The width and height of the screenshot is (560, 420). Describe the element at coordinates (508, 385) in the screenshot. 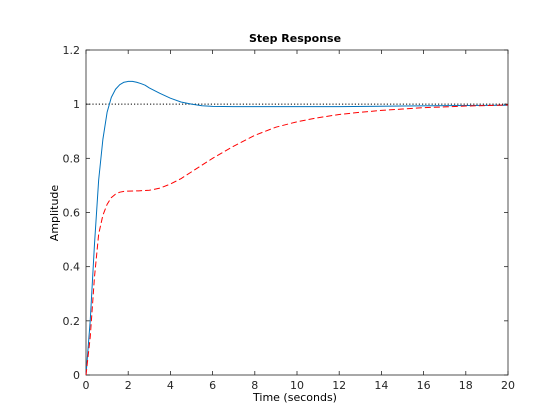

I see `x-tick-label: 20` at that location.